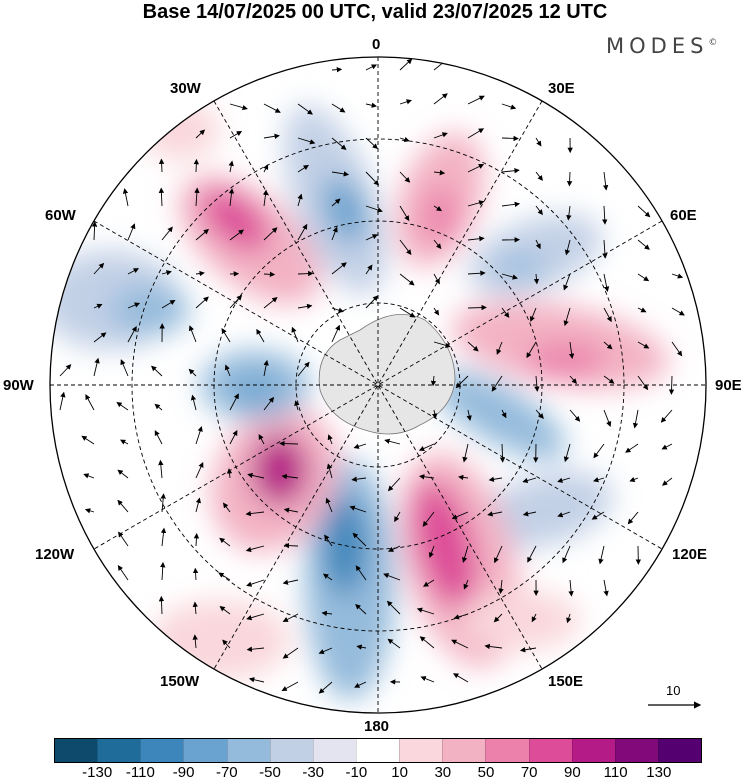  I want to click on colorbar-tick-label: 70, so click(529, 772).